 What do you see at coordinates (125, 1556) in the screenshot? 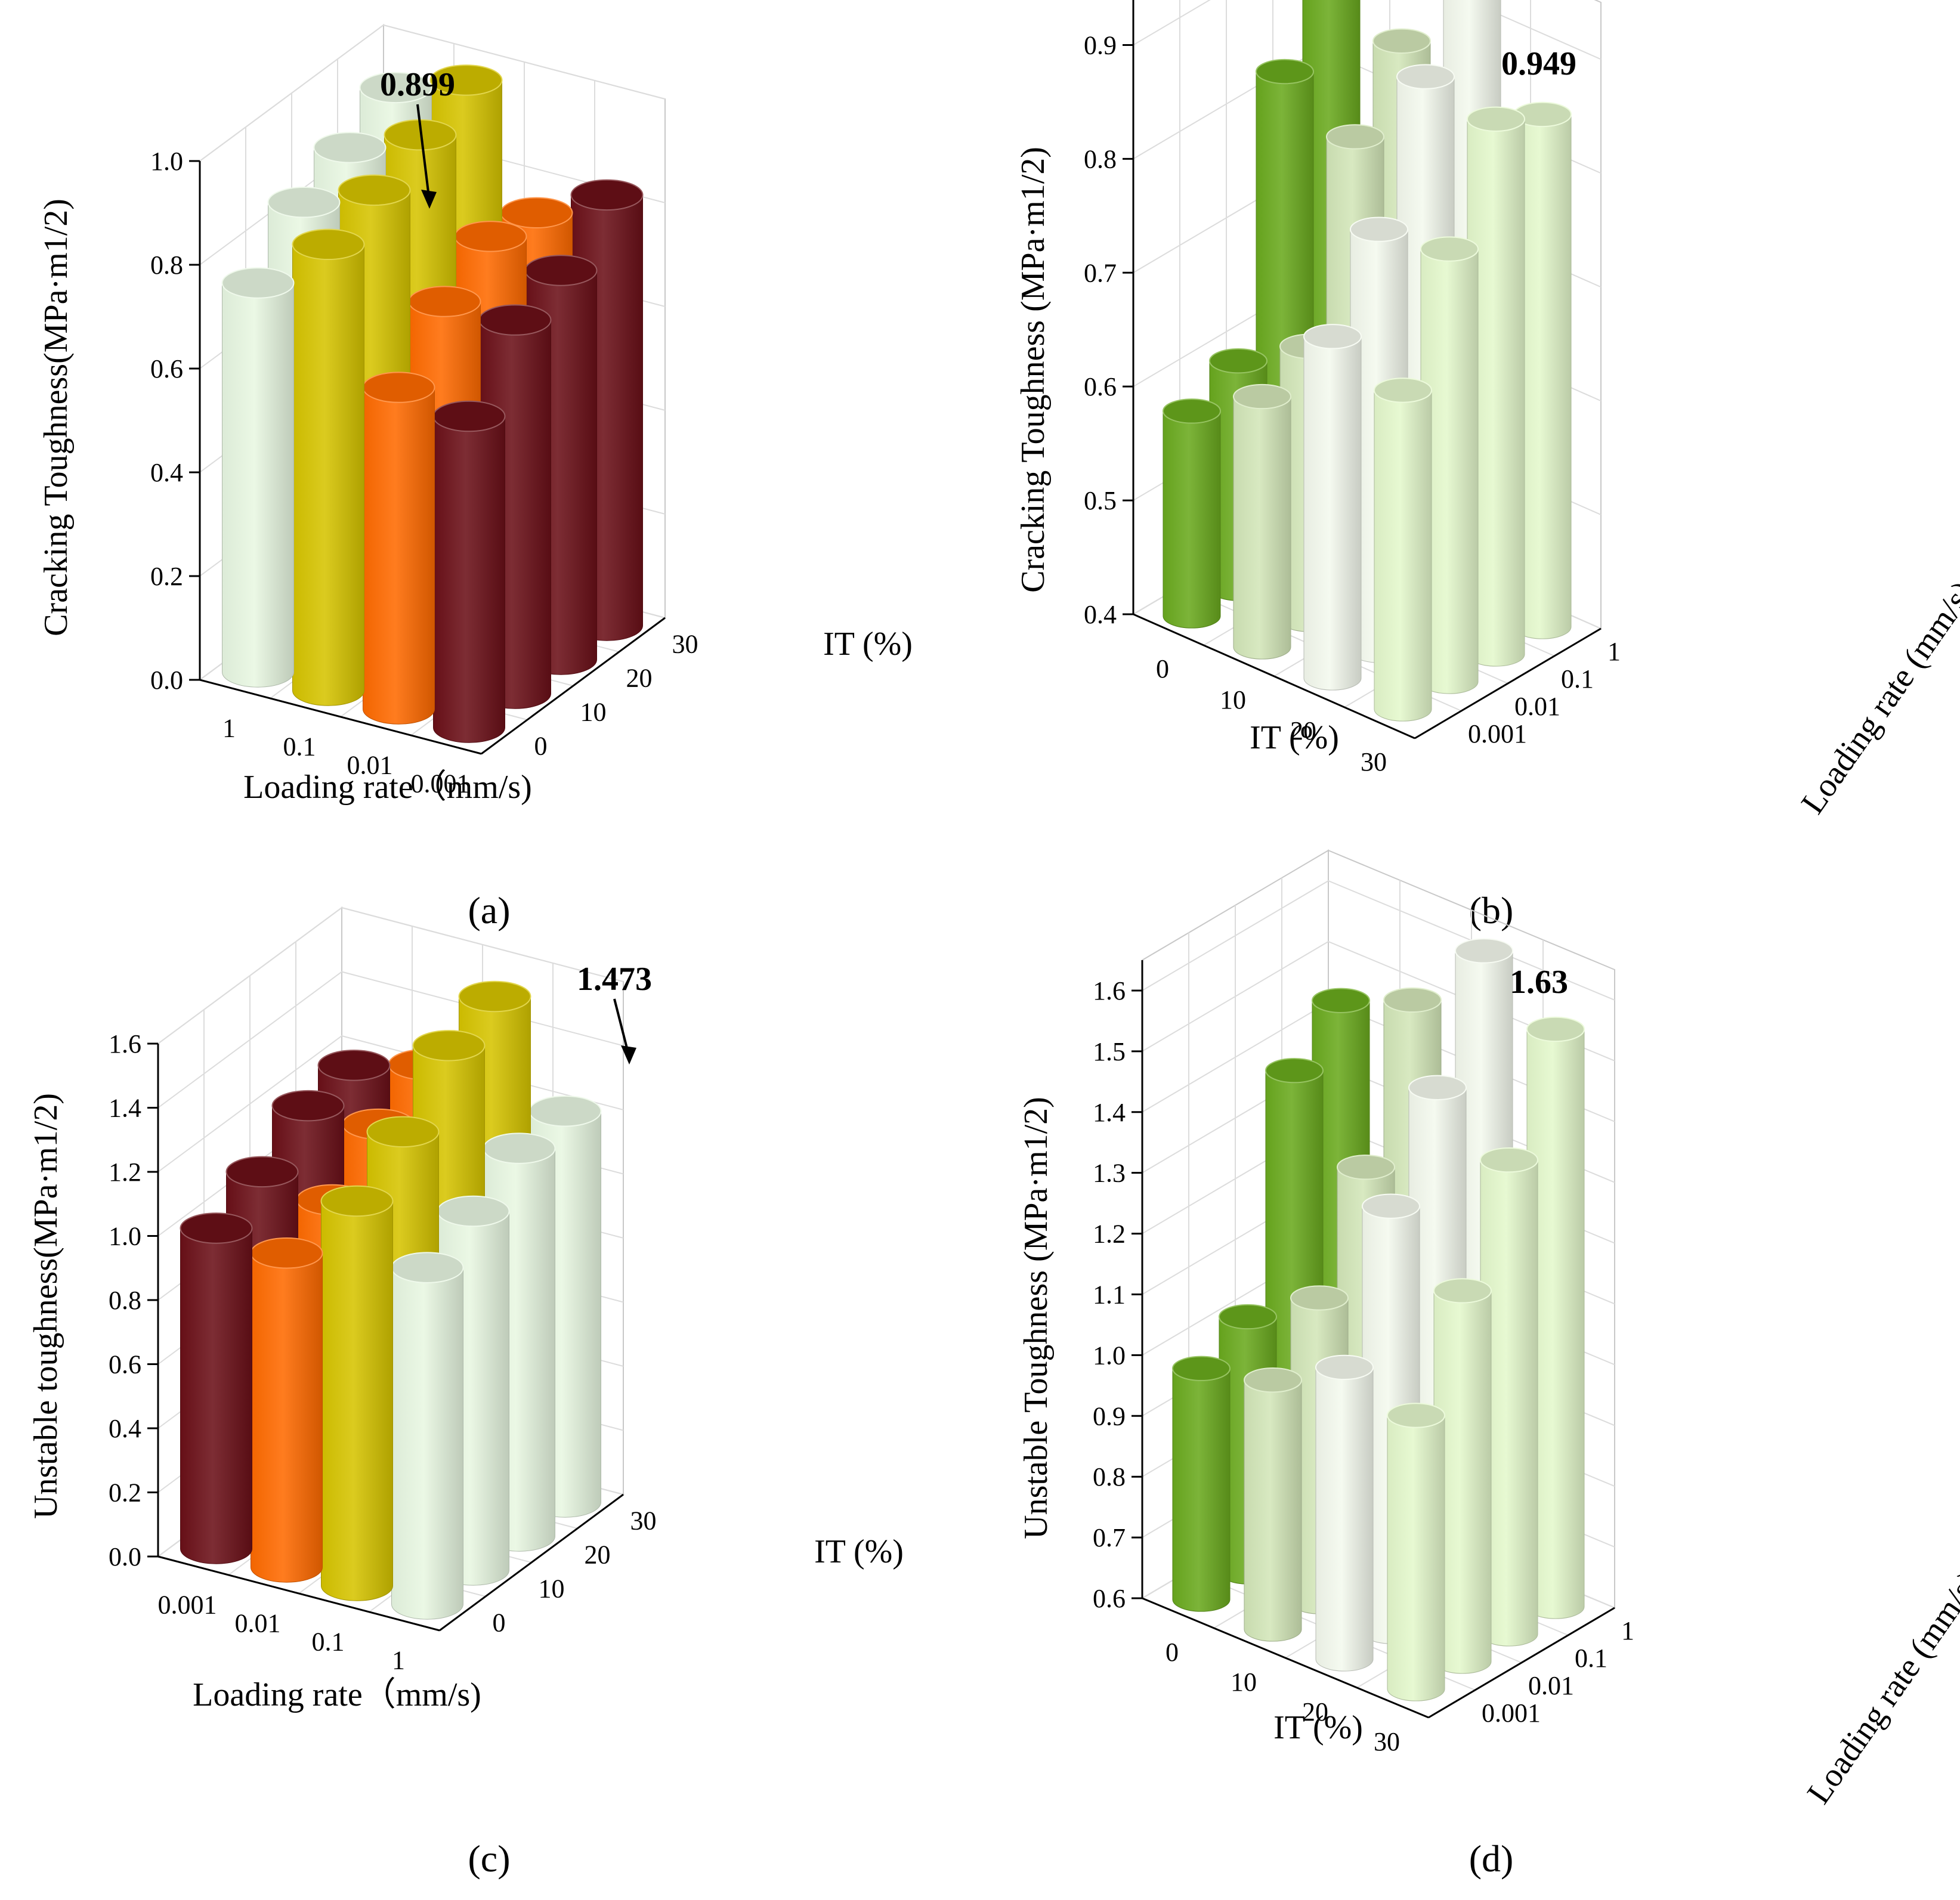
I see `z-tick-label: 0.0` at bounding box center [125, 1556].